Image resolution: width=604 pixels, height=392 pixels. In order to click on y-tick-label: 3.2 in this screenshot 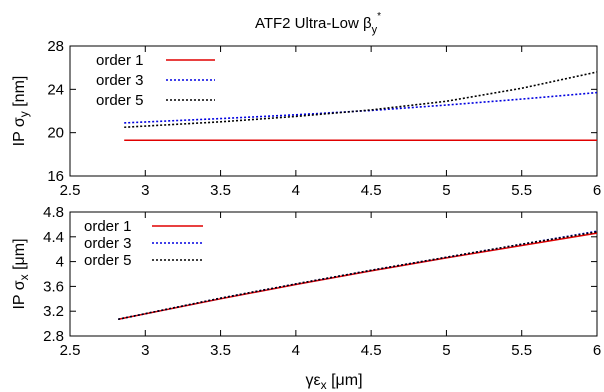, I will do `click(53, 311)`.